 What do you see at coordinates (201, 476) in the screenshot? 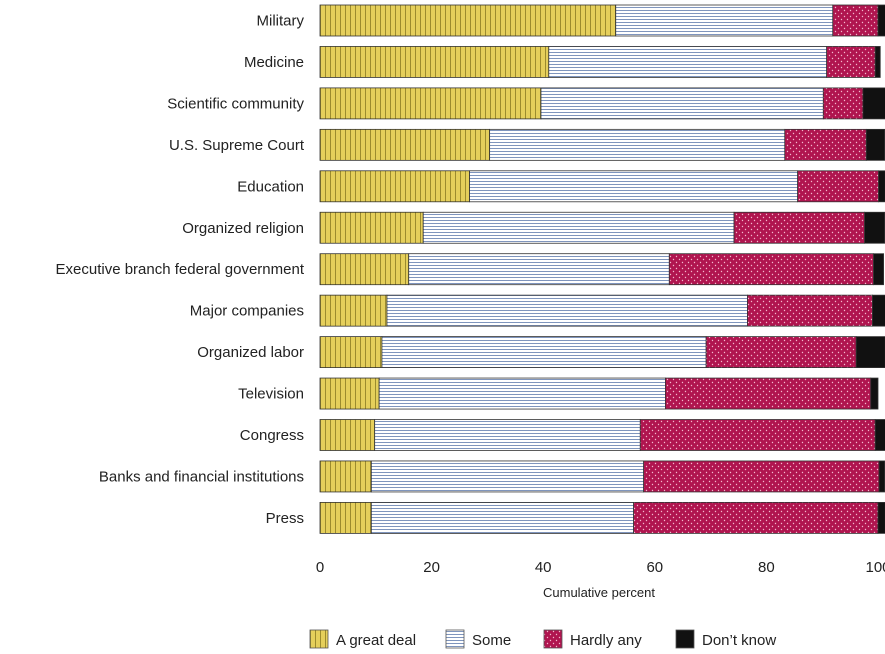
I see `category-label-banks-and-financial-institutions: Banks and financial institutions` at bounding box center [201, 476].